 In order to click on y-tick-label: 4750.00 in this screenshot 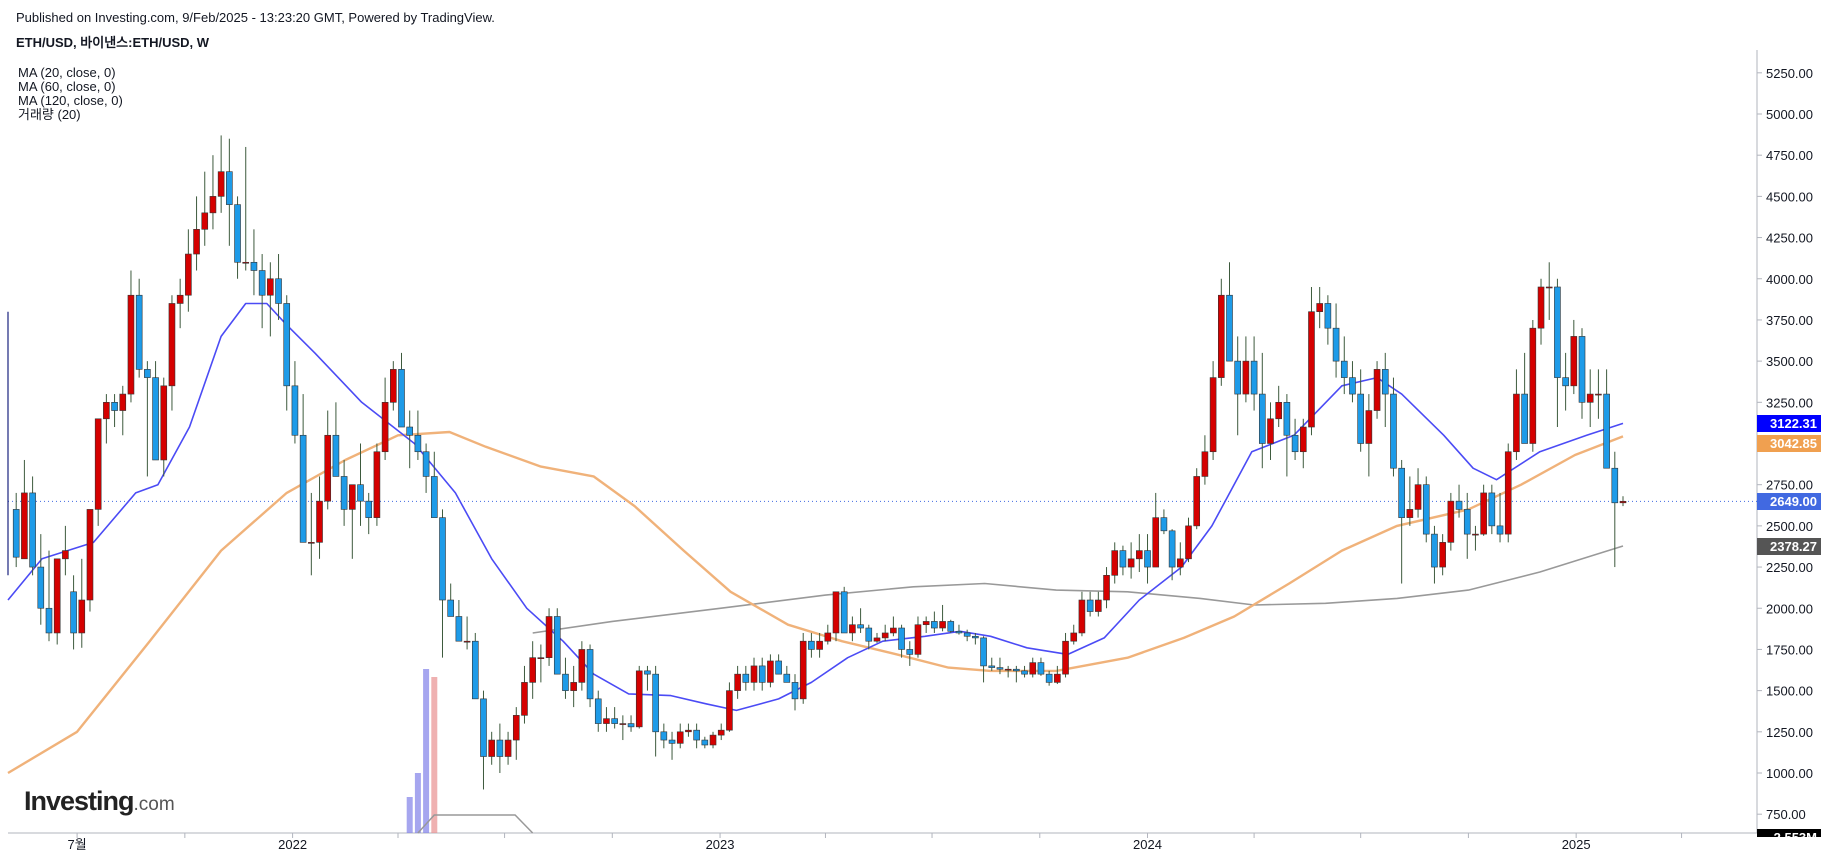, I will do `click(1789, 155)`.